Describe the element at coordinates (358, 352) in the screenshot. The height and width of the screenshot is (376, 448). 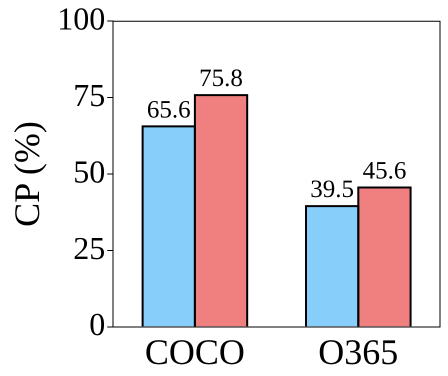
I see `x-tick-label: O365` at that location.